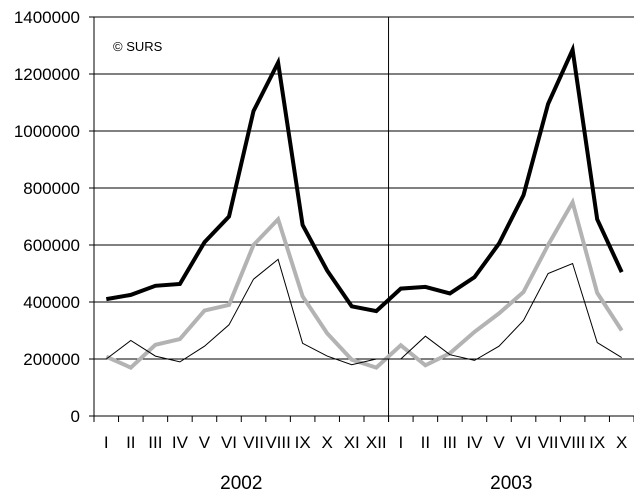 The width and height of the screenshot is (634, 494). Describe the element at coordinates (47, 74) in the screenshot. I see `y-tick-label: 1200000` at that location.